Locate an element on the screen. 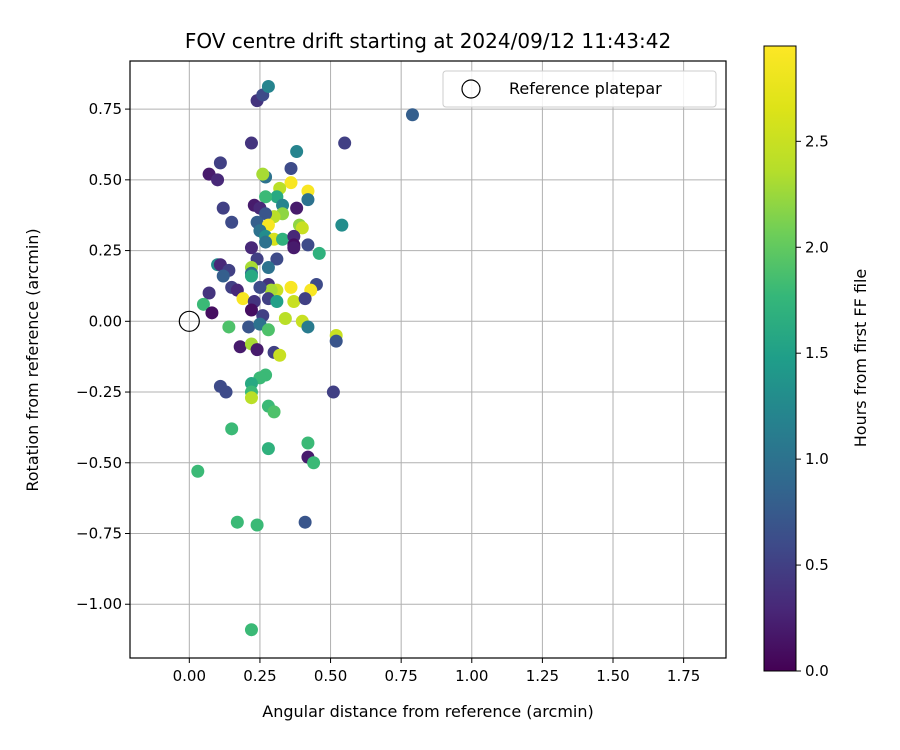 This screenshot has height=750, width=900. x-tick-label: 0.75 is located at coordinates (400, 676).